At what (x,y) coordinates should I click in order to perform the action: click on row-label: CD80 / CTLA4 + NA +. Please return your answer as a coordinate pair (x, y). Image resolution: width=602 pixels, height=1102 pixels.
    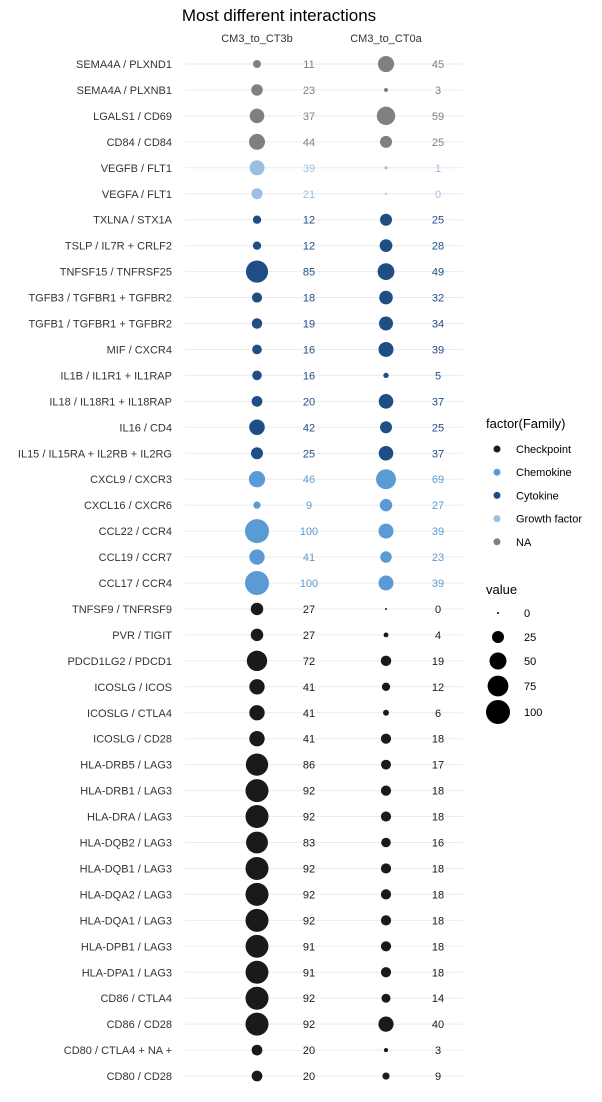
    Looking at the image, I should click on (118, 1051).